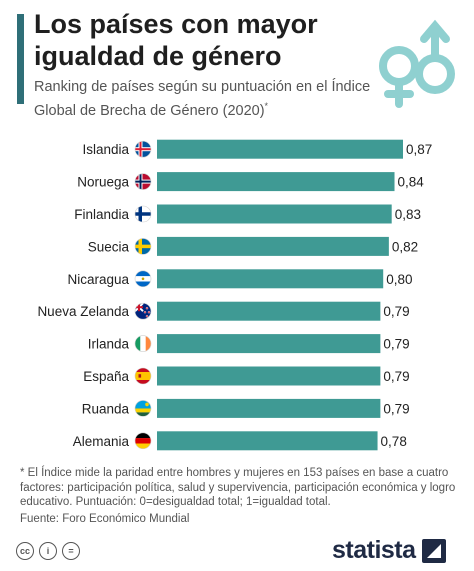 The height and width of the screenshot is (571, 474). I want to click on value-label-nueva-zelanda: 0,79, so click(396, 311).